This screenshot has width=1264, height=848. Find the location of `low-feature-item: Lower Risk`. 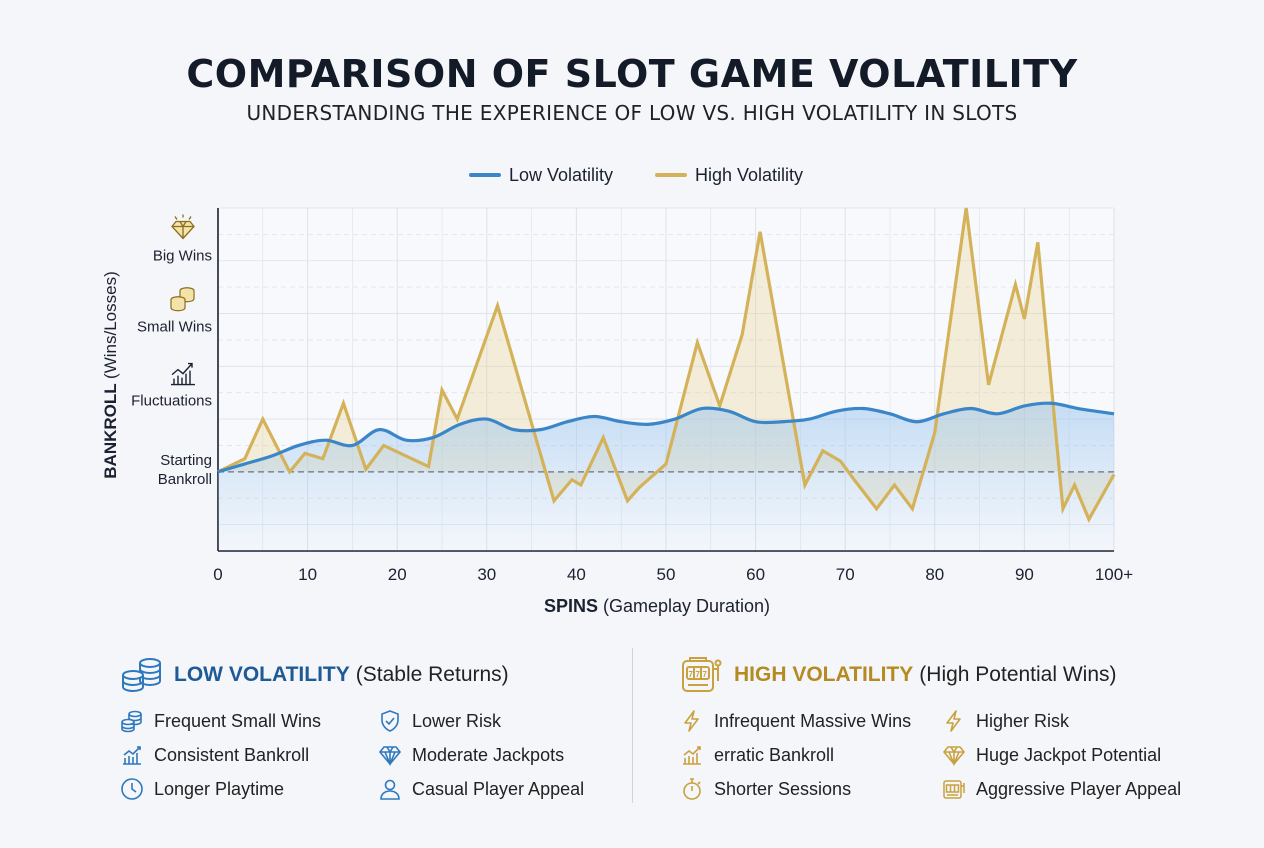

low-feature-item: Lower Risk is located at coordinates (439, 721).